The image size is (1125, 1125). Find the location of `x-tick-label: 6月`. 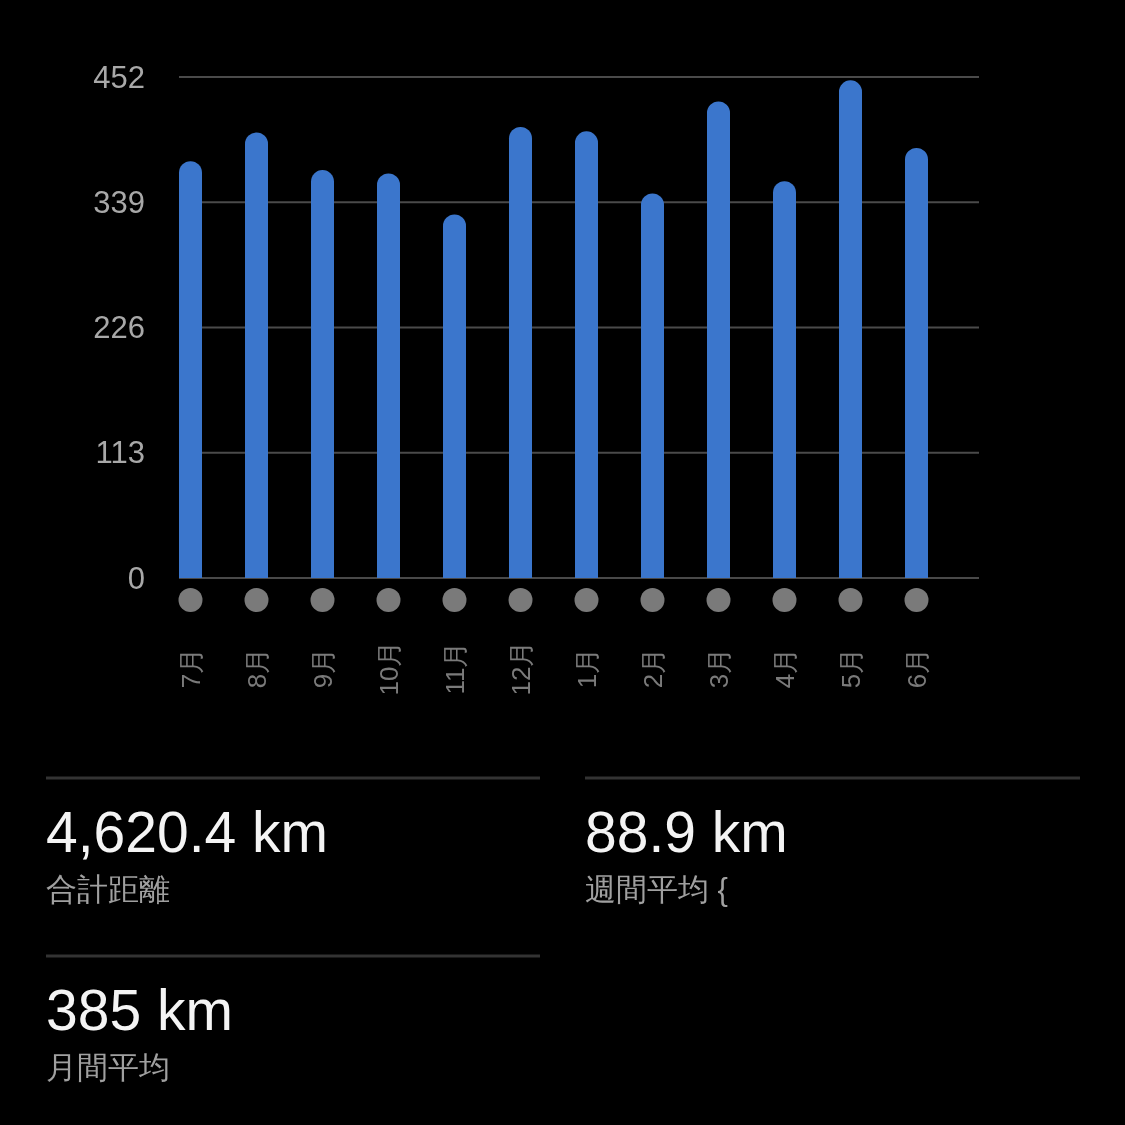

x-tick-label: 6月 is located at coordinates (916, 668).